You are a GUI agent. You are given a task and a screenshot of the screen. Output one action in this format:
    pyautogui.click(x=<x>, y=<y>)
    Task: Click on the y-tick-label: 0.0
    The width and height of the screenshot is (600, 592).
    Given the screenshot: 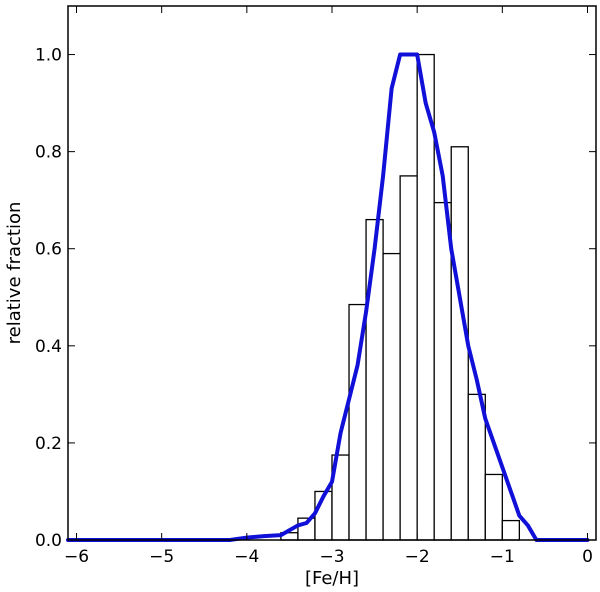 What is the action you would take?
    pyautogui.click(x=48, y=541)
    